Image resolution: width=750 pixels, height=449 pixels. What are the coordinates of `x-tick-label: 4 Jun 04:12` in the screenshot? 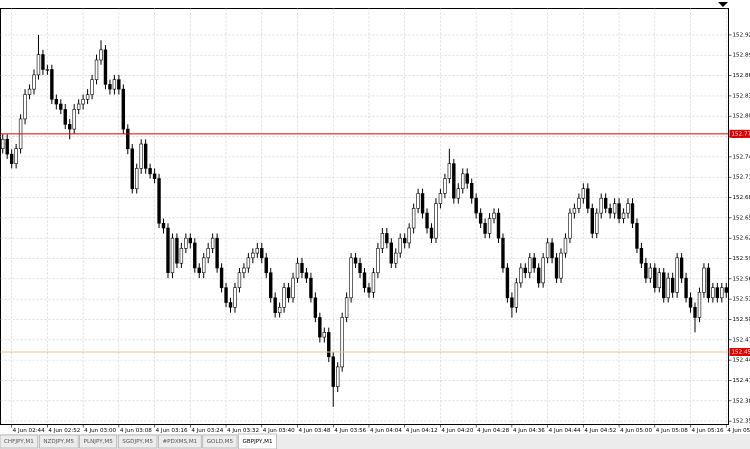 It's located at (422, 431).